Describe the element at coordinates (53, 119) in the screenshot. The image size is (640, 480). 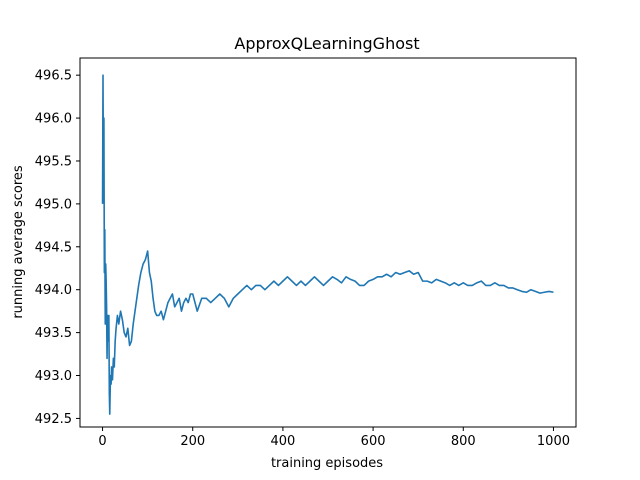
I see `y-tick-label: 496.0` at that location.